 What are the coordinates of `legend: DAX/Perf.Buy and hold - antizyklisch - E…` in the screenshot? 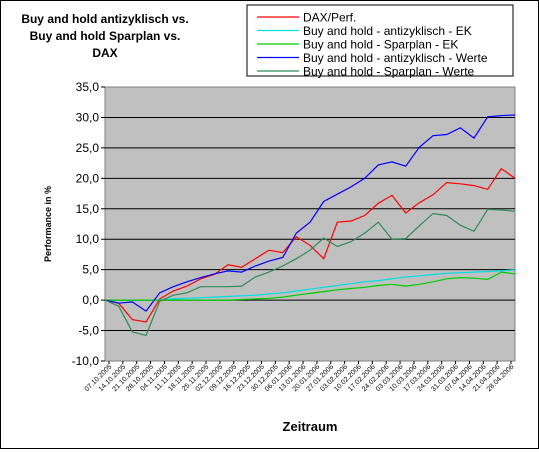 It's located at (380, 41).